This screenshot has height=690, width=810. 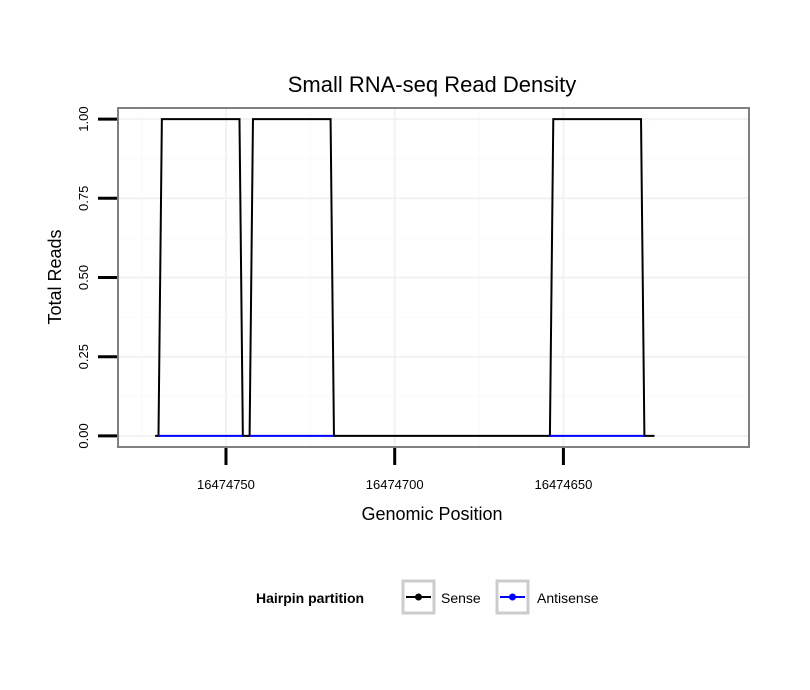 I want to click on legend: Hairpin partition Sense Antisense, so click(x=427, y=597).